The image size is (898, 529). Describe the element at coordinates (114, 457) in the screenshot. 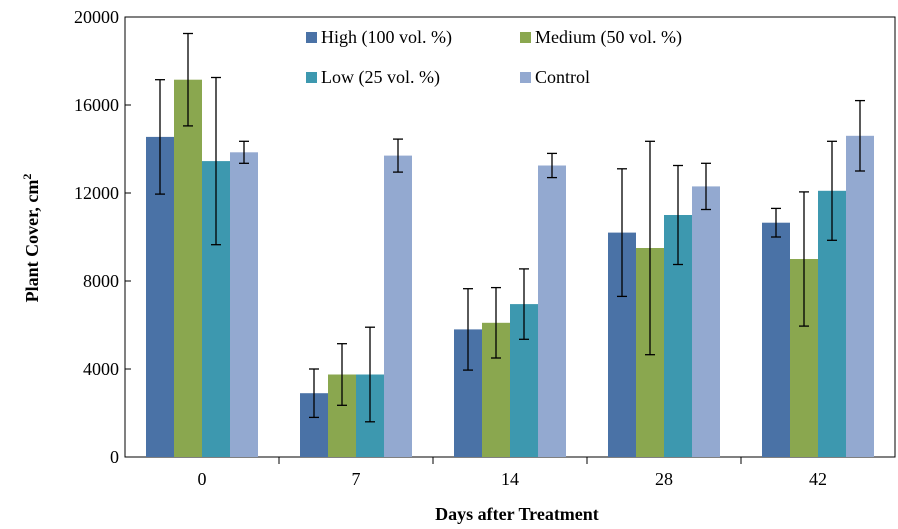

I see `y-tick-label: 0` at that location.